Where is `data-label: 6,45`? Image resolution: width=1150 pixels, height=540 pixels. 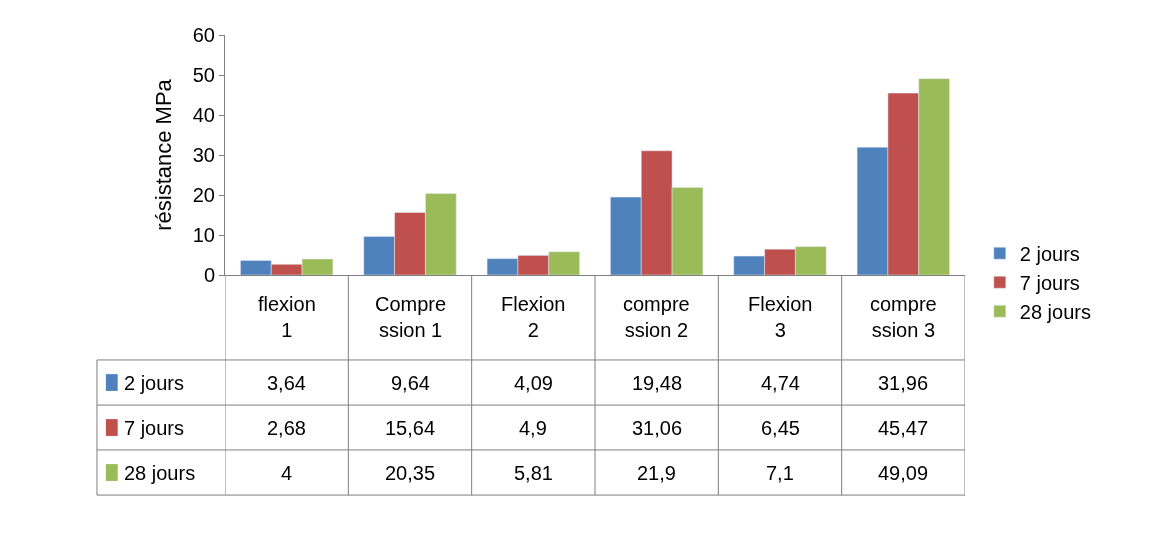
data-label: 6,45 is located at coordinates (780, 428).